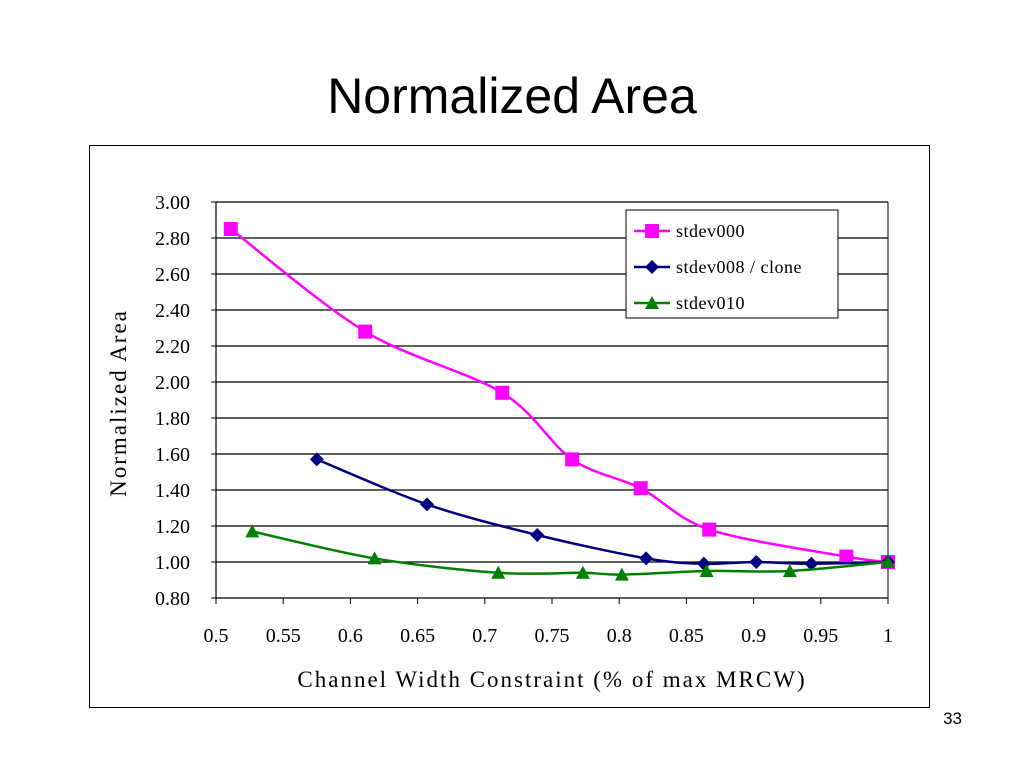 The height and width of the screenshot is (768, 1024). Describe the element at coordinates (216, 636) in the screenshot. I see `x-tick-label: 0.5` at that location.